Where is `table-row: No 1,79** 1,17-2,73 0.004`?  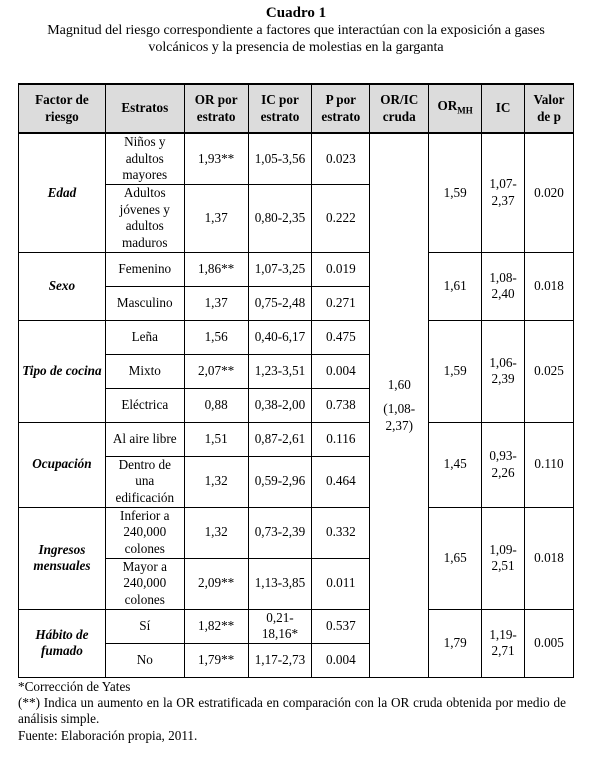
table-row: No 1,79** 1,17-2,73 0.004 is located at coordinates (296, 660).